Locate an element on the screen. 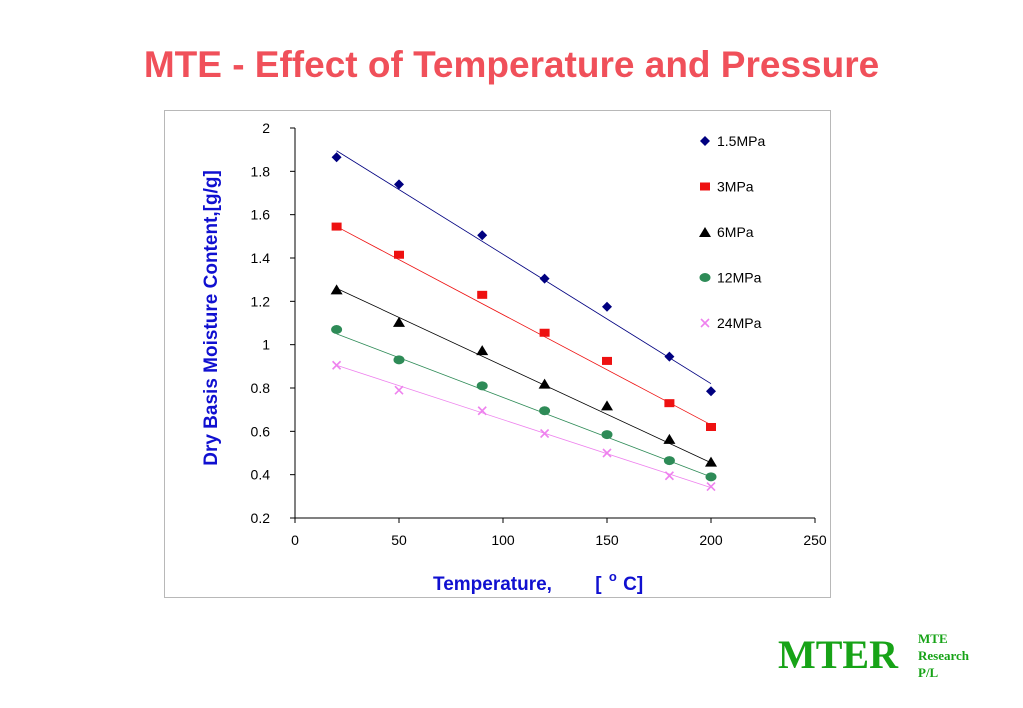 Image resolution: width=1023 pixels, height=708 pixels. legend-label: 24MPa is located at coordinates (739, 323).